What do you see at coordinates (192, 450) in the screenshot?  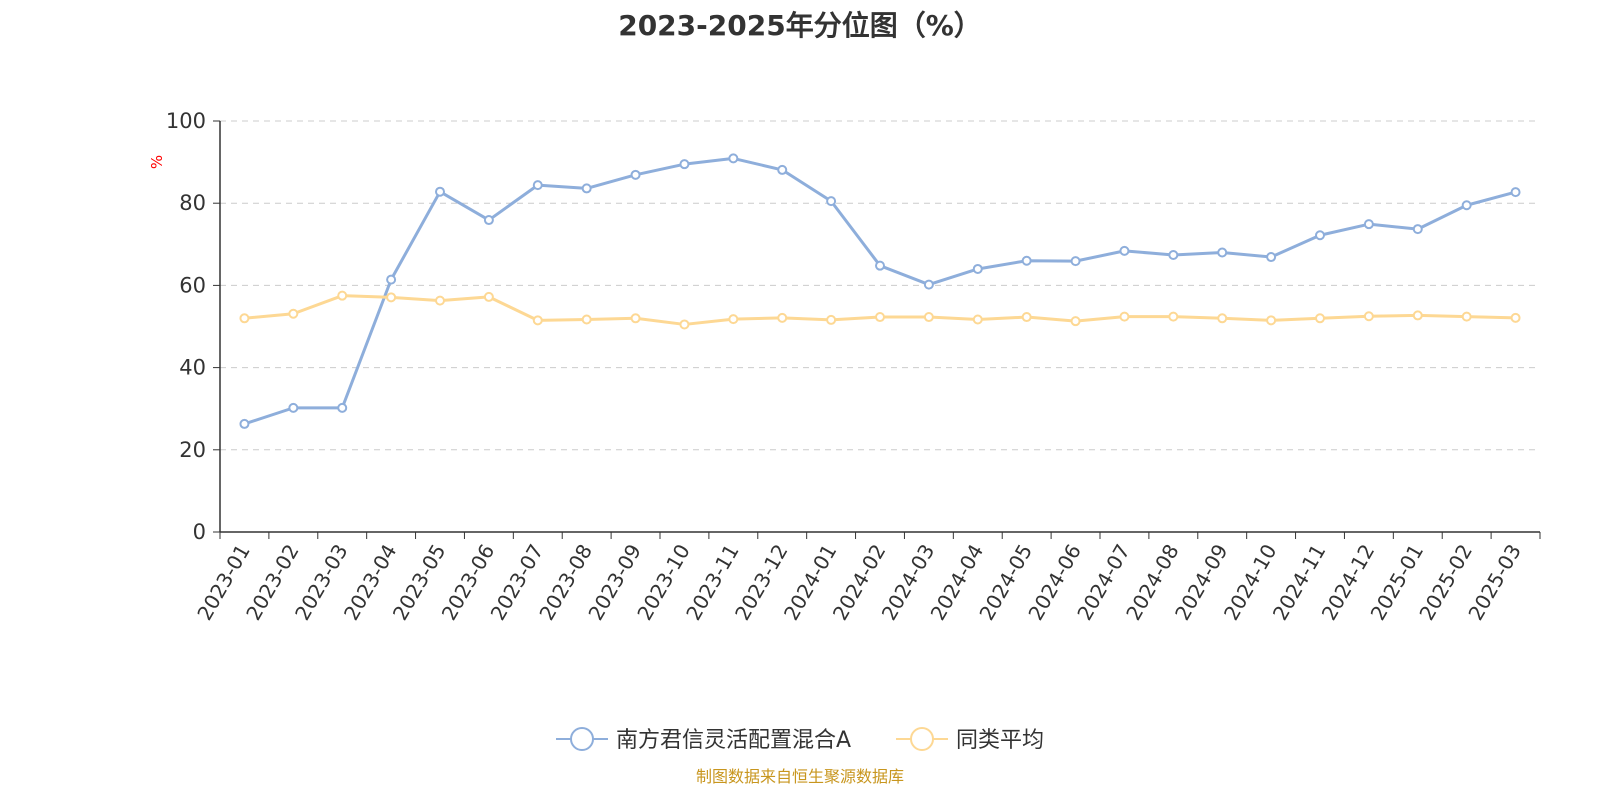 I see `y-tick-label: 20` at bounding box center [192, 450].